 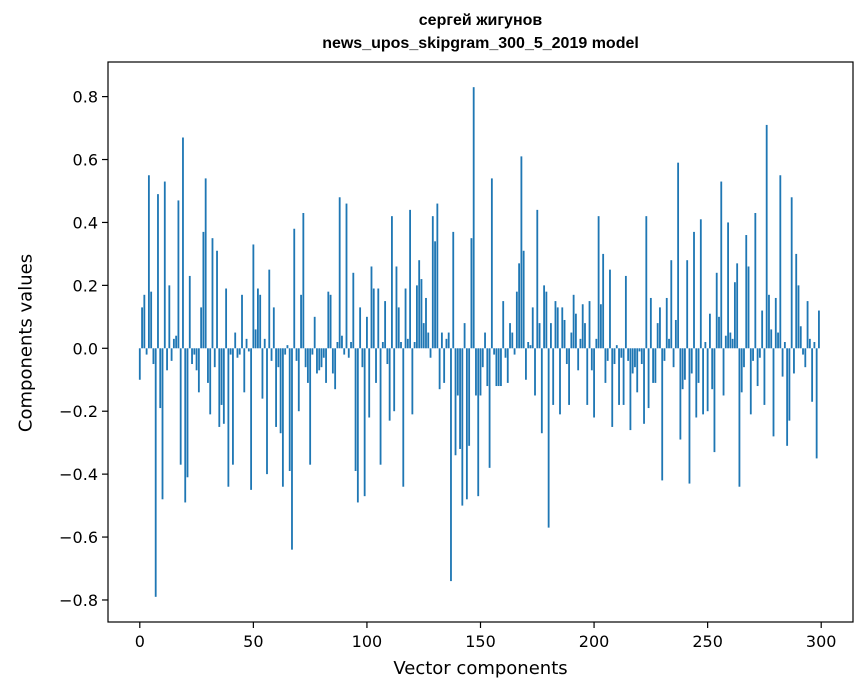 I want to click on chart-title: сергей жигунов, so click(x=480, y=20).